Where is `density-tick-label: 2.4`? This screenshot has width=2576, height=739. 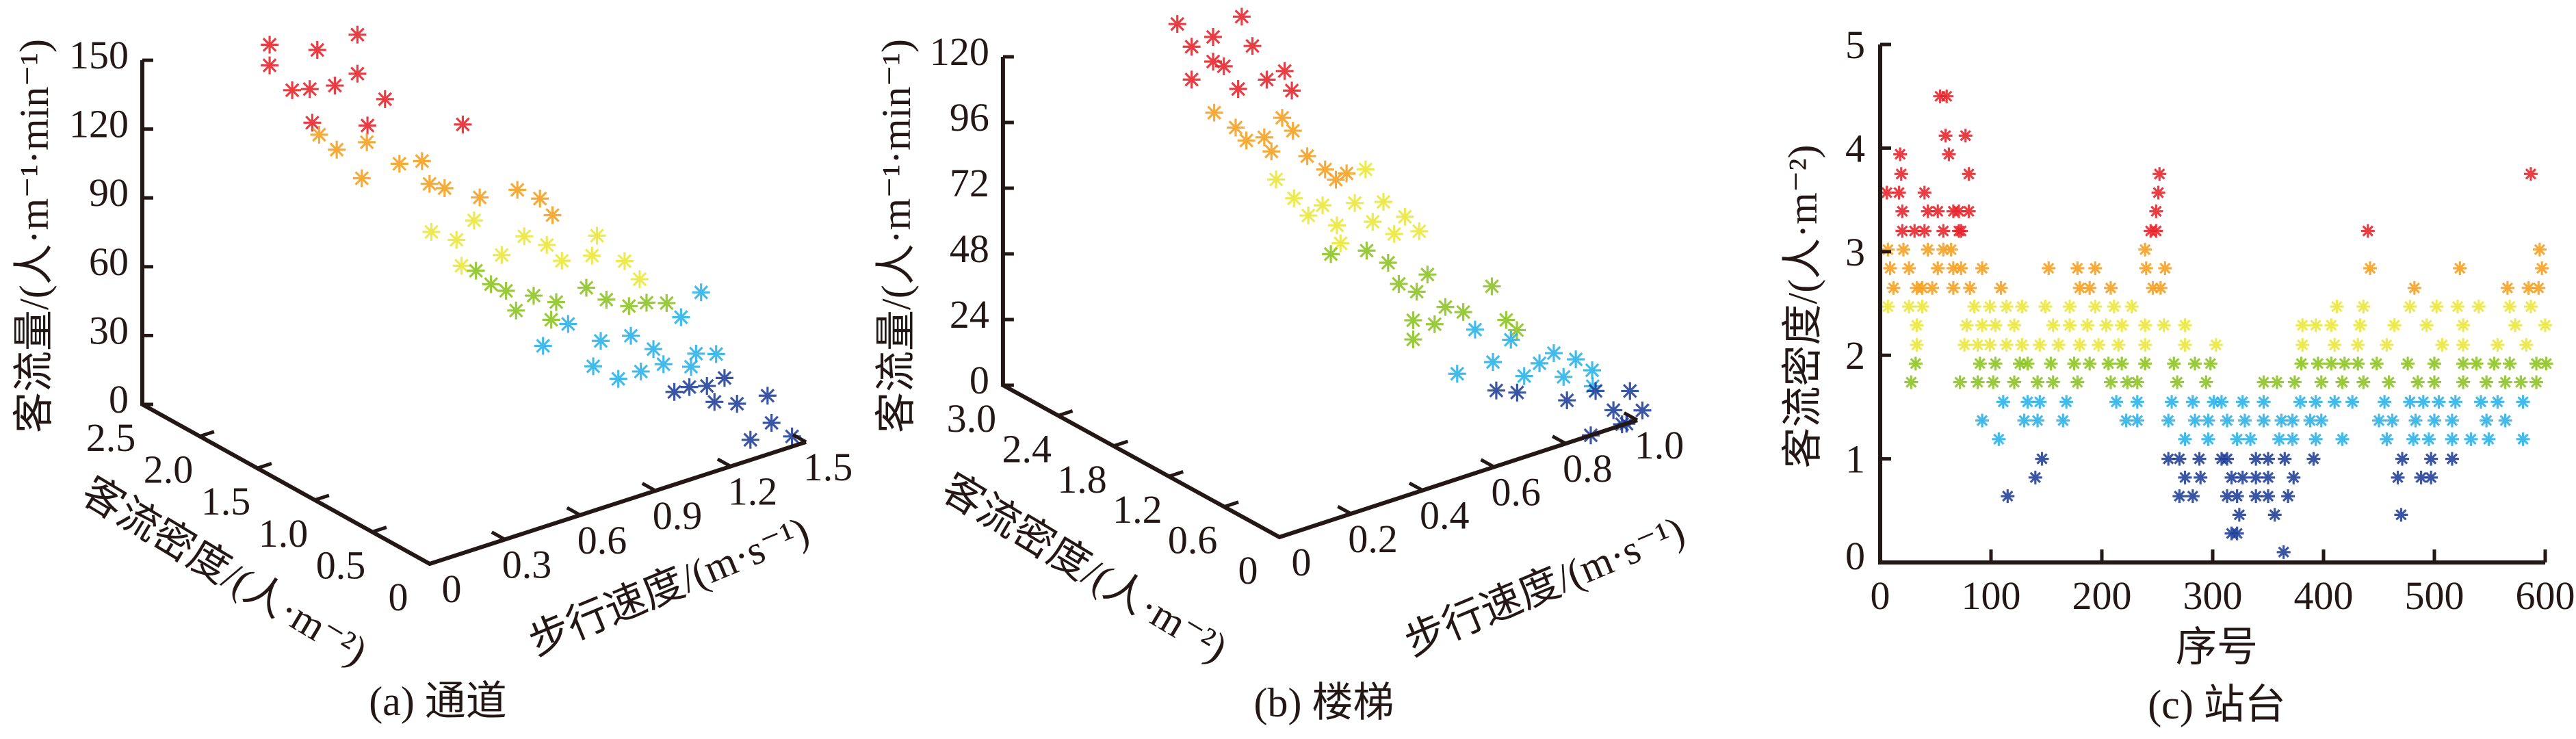
density-tick-label: 2.4 is located at coordinates (1027, 448).